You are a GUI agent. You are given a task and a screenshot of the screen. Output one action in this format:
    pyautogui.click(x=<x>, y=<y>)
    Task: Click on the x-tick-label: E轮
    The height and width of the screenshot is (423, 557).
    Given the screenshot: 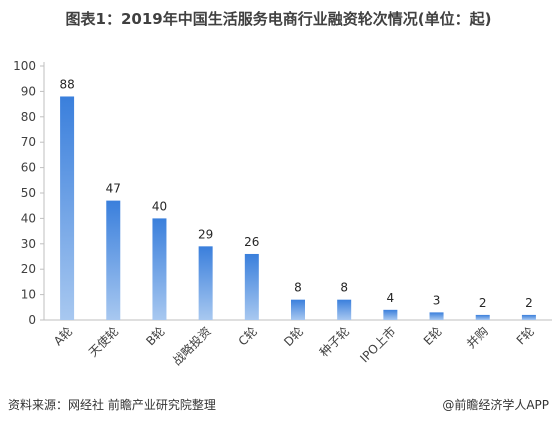 What is the action you would take?
    pyautogui.click(x=433, y=336)
    